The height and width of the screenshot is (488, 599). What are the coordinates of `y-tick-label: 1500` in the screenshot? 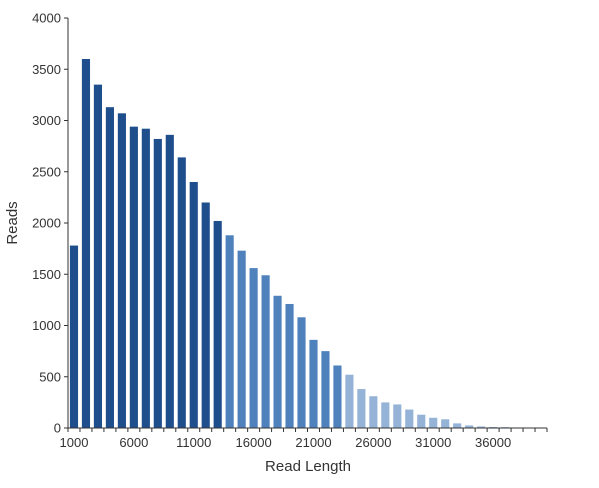 It's located at (46, 274).